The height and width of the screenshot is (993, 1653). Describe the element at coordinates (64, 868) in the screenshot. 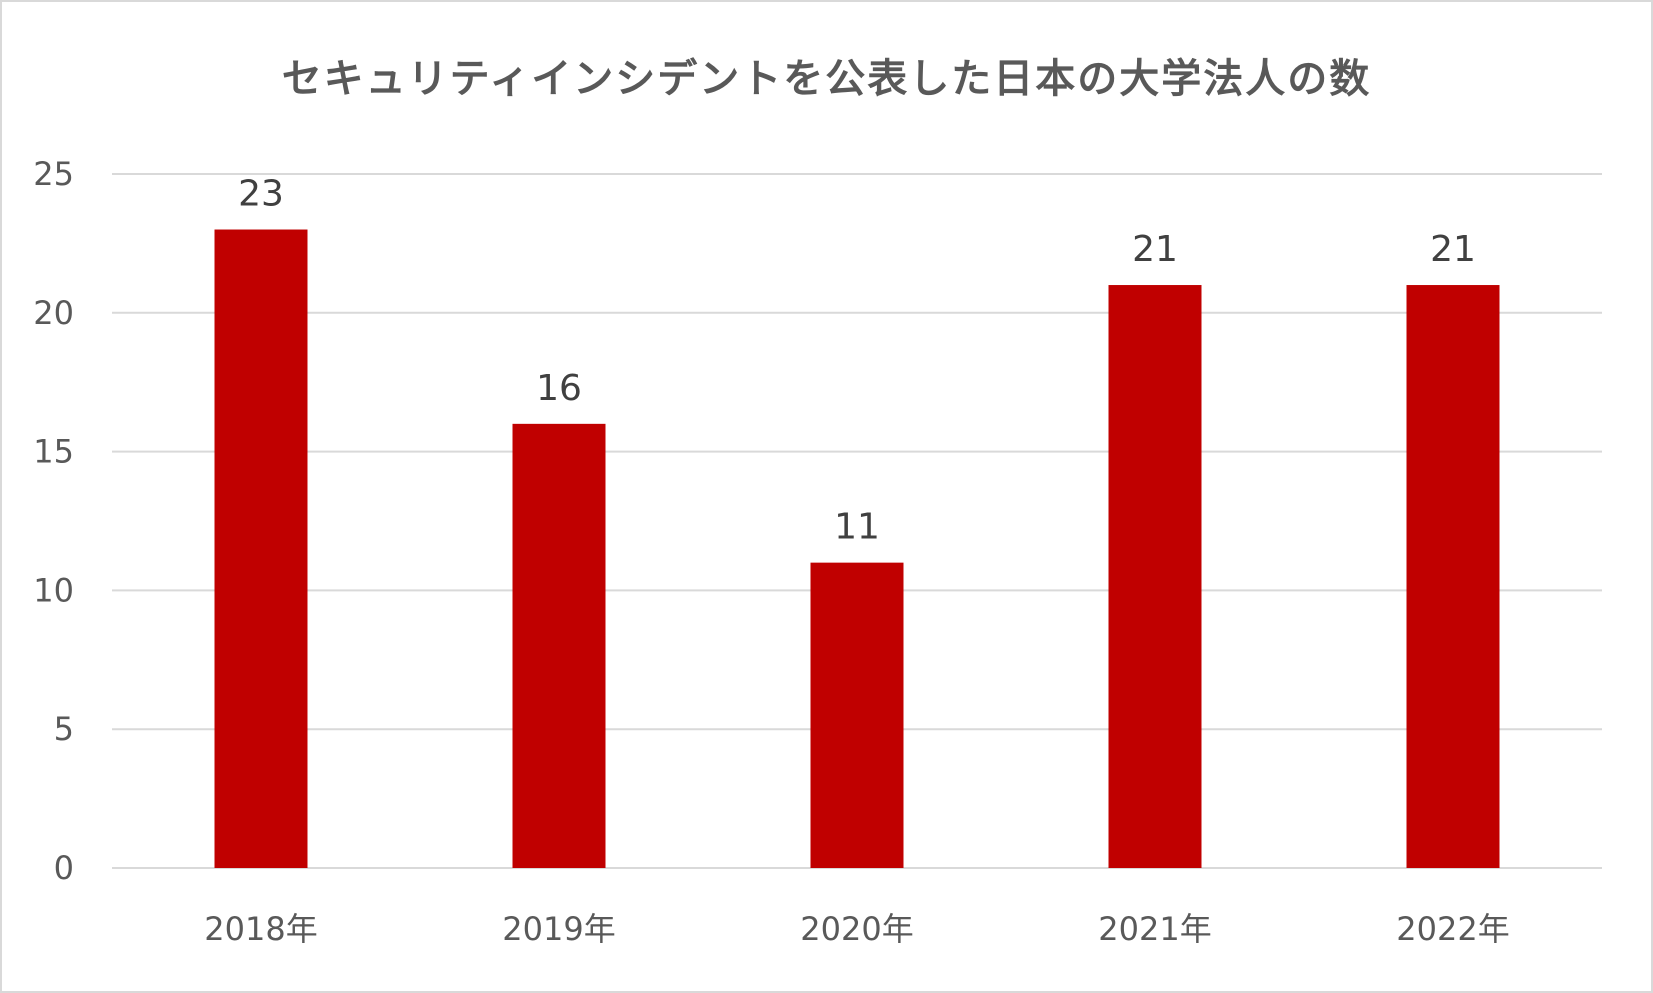

I see `y-tick-label: 0` at that location.